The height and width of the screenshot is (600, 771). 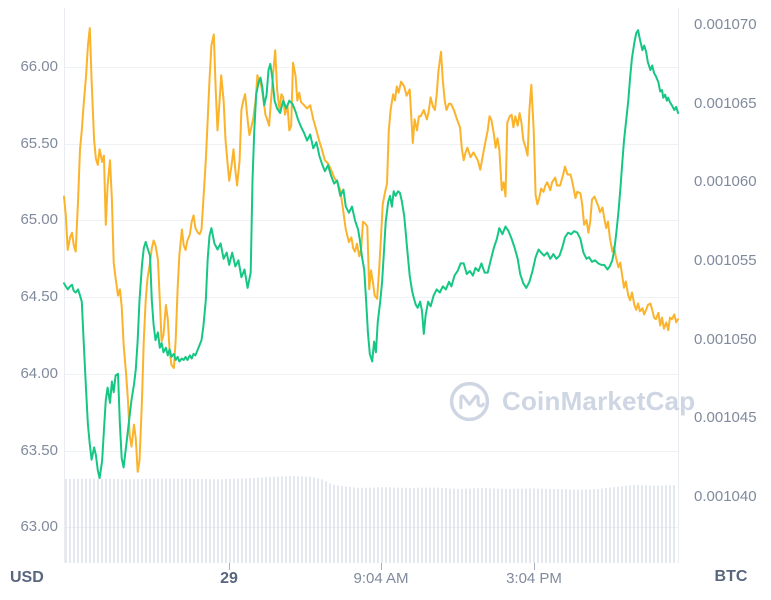 What do you see at coordinates (39, 143) in the screenshot?
I see `y-axis-label-usd: 65.50` at bounding box center [39, 143].